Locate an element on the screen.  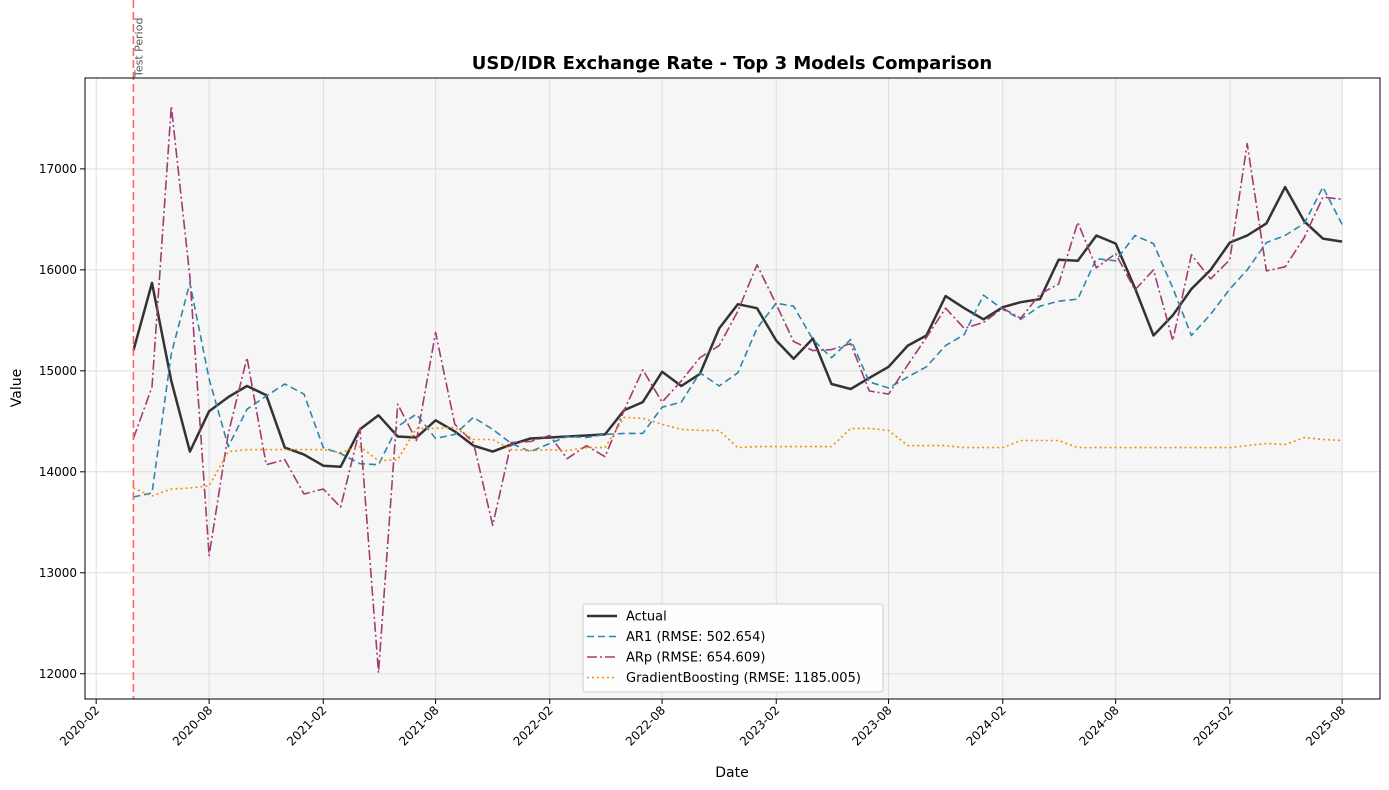
x-tick-label: 2024-02 is located at coordinates (985, 725).